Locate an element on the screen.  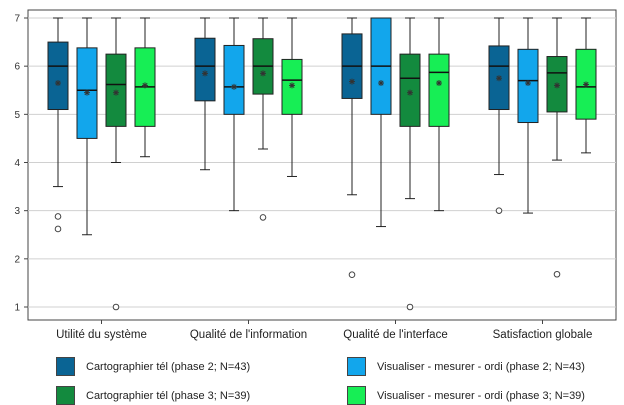
y-tick-label-4: 4 is located at coordinates (17, 163).